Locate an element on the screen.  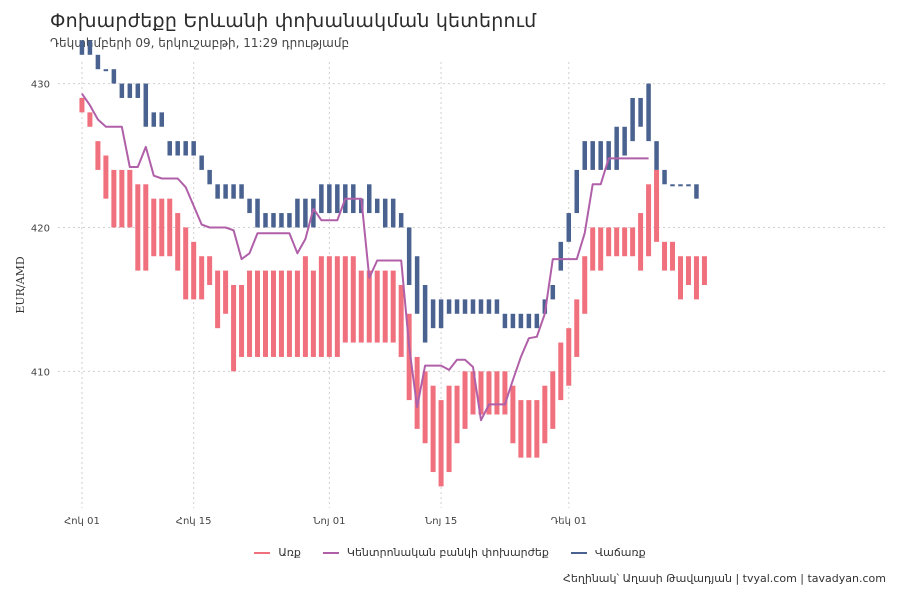
y-tick-label: 410 is located at coordinates (40, 372).